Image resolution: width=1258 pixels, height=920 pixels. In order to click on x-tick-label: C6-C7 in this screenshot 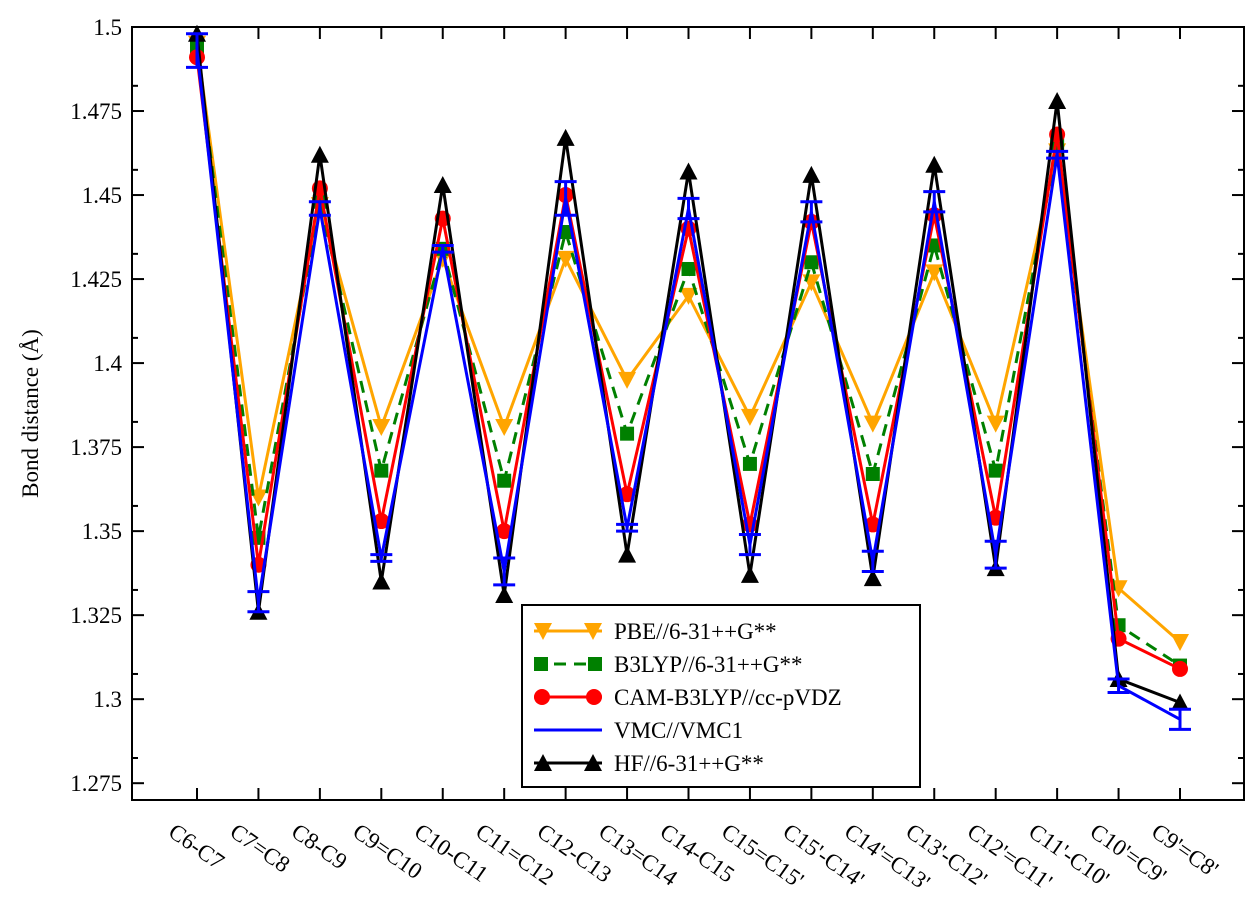, I will do `click(196, 847)`.